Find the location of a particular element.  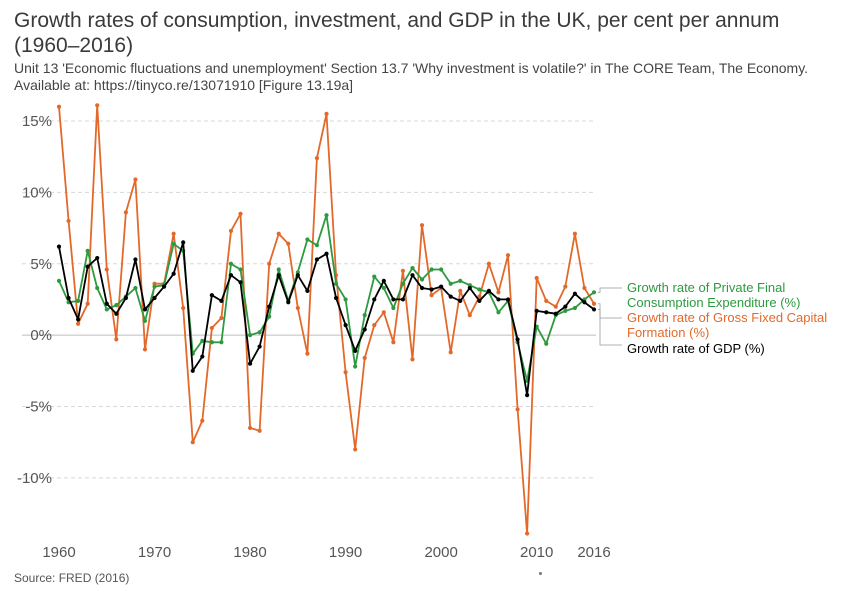

x-axis-ticks: 1960 1970 1980 1990 2000 2010 2016 is located at coordinates (326, 552).